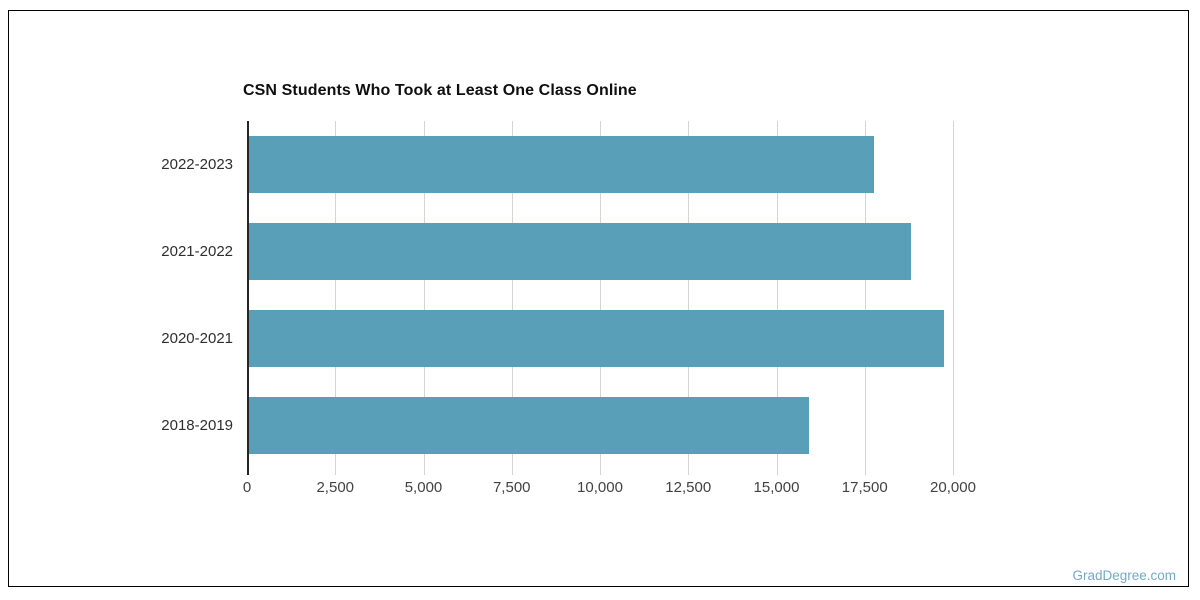 The image size is (1200, 600). I want to click on y-tick-label: 2022-2023, so click(197, 164).